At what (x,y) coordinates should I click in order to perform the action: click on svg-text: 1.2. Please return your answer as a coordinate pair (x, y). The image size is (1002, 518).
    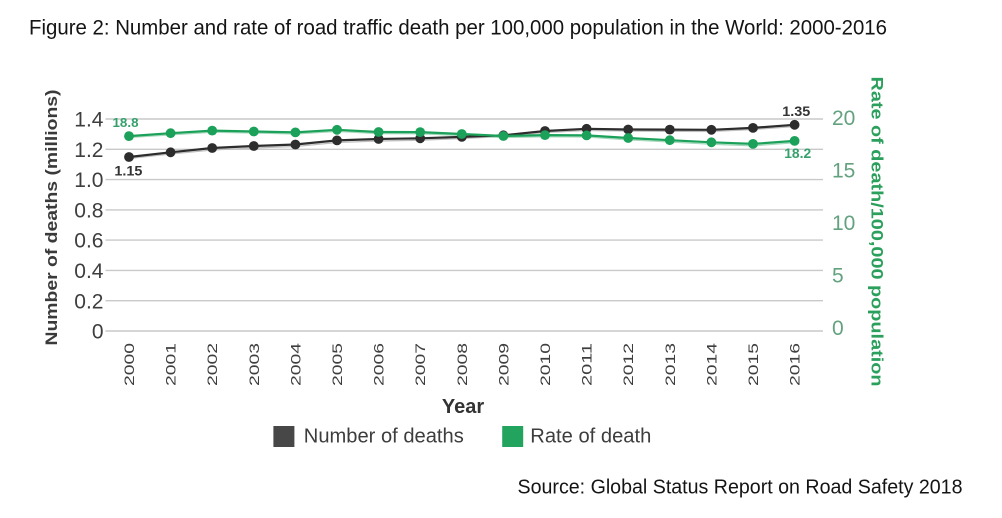
    Looking at the image, I should click on (88, 150).